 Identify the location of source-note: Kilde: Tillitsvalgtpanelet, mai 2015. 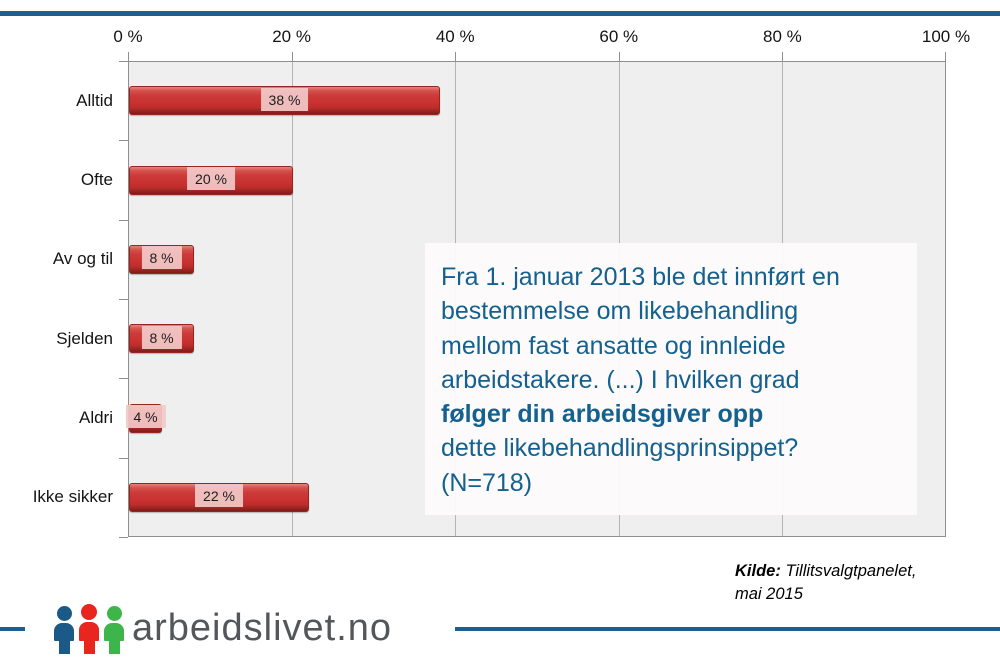
(855, 583).